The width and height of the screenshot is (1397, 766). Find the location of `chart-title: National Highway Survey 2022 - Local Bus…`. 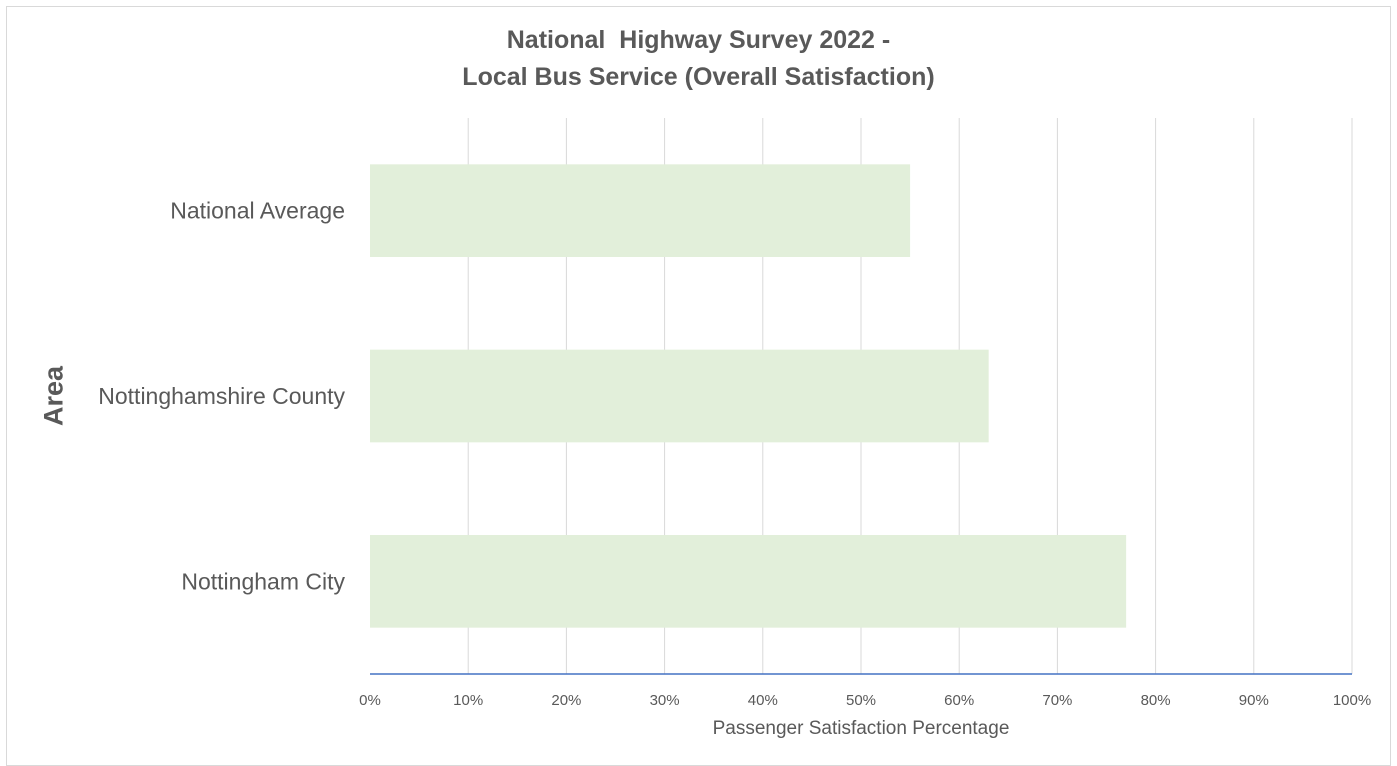

chart-title: National Highway Survey 2022 - Local Bus… is located at coordinates (698, 59).